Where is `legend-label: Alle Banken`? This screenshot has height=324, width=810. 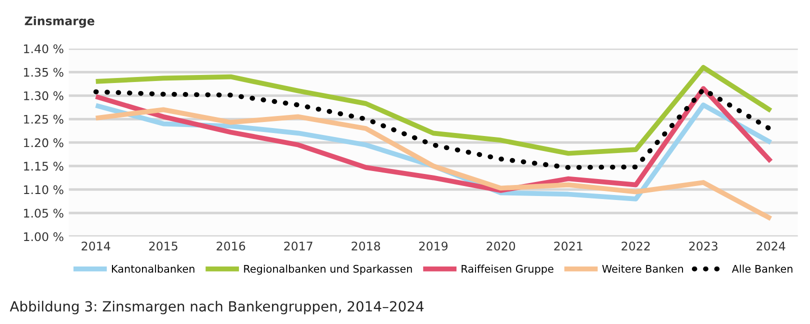
legend-label: Alle Banken is located at coordinates (762, 268).